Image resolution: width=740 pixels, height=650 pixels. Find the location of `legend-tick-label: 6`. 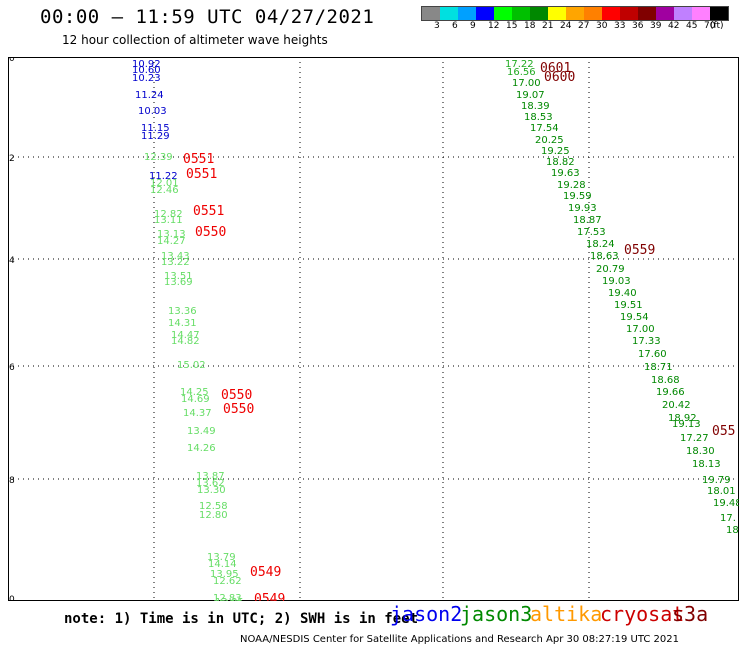

legend-tick-label: 6 is located at coordinates (455, 26).